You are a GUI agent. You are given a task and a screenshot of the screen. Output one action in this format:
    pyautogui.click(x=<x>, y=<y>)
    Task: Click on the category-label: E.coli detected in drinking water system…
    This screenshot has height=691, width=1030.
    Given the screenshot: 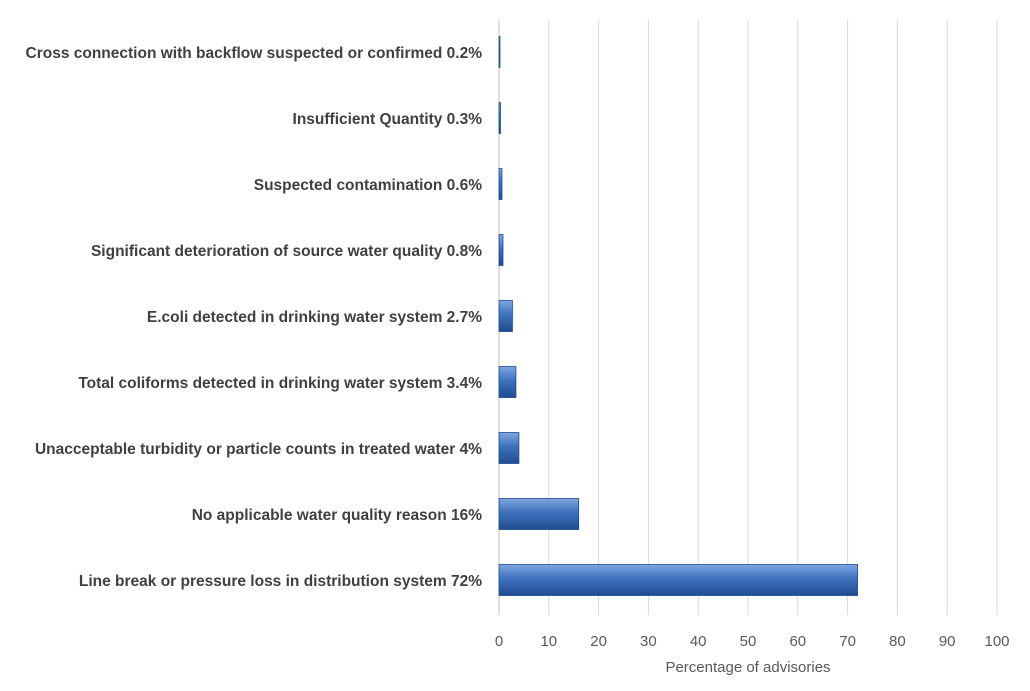 What is the action you would take?
    pyautogui.click(x=314, y=317)
    